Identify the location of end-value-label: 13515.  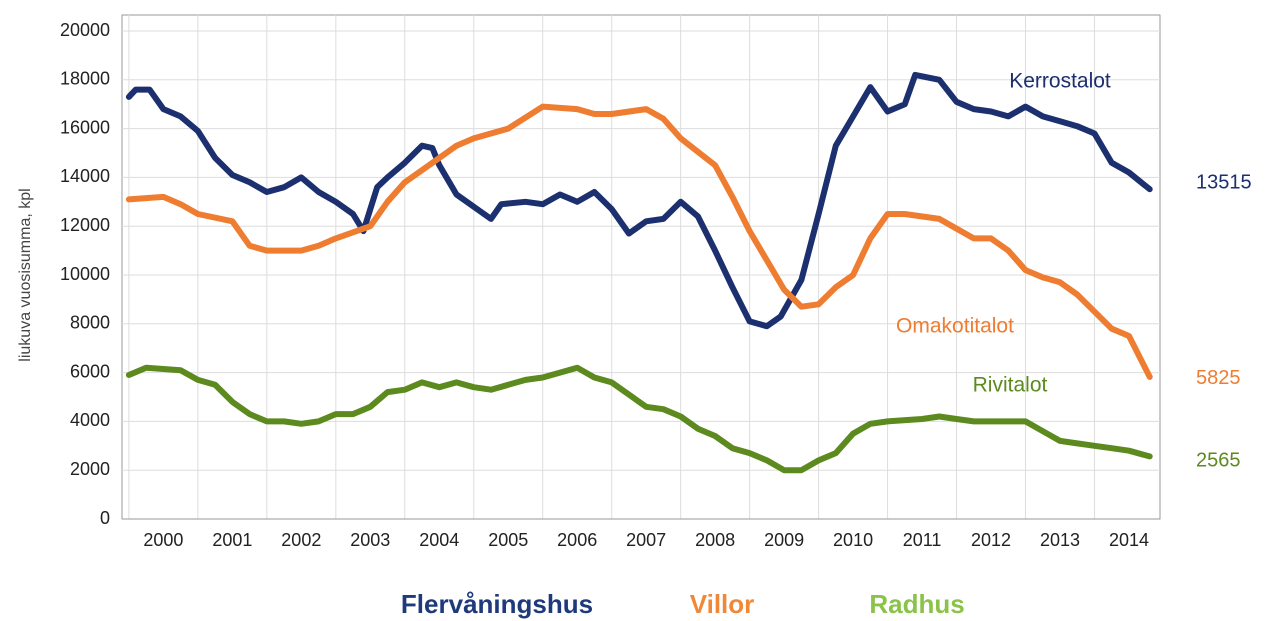
(1224, 183).